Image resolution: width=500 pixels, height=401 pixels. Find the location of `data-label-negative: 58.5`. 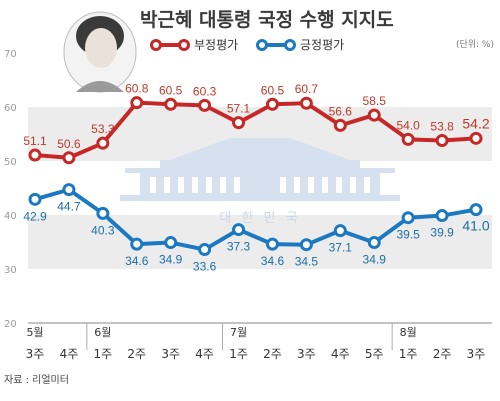

data-label-negative: 58.5 is located at coordinates (375, 101).